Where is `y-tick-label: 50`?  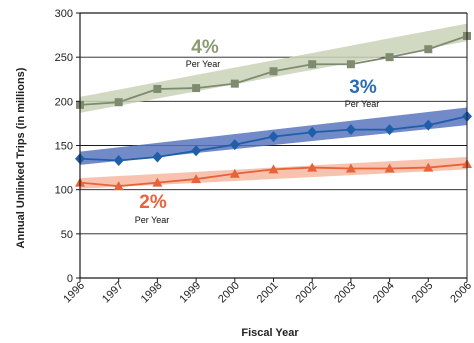
y-tick-label: 50 is located at coordinates (67, 235).